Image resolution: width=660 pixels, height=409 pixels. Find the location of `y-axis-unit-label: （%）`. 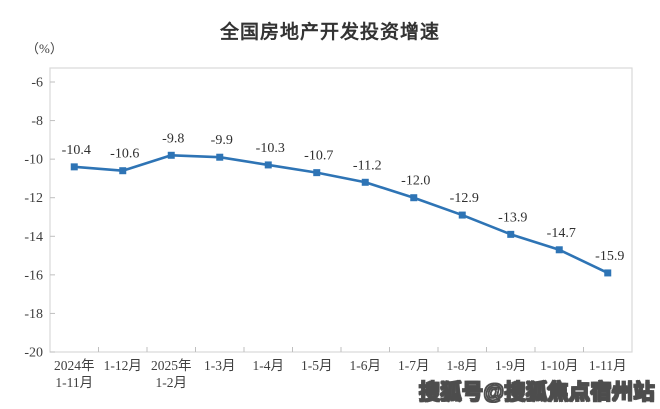

y-axis-unit-label: （%） is located at coordinates (44, 48).